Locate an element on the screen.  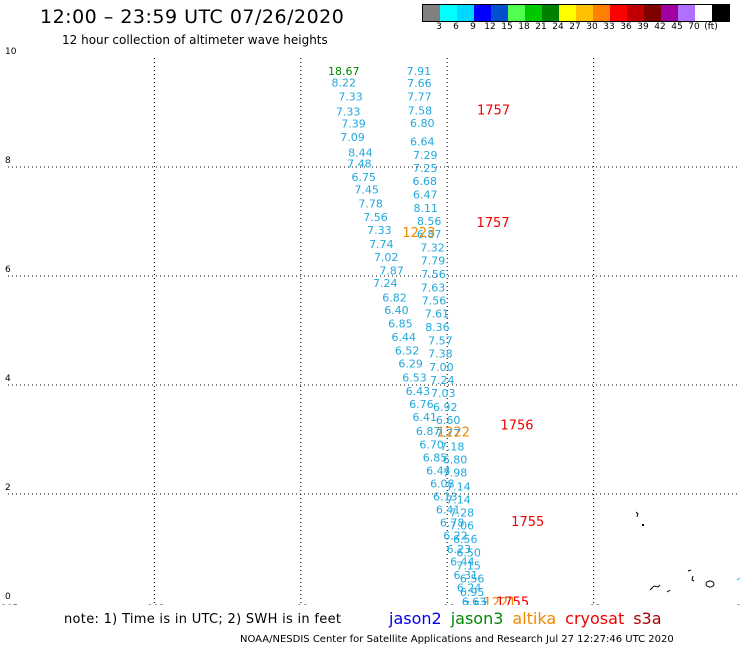
swh-value-label: 6.78 is located at coordinates (452, 522).